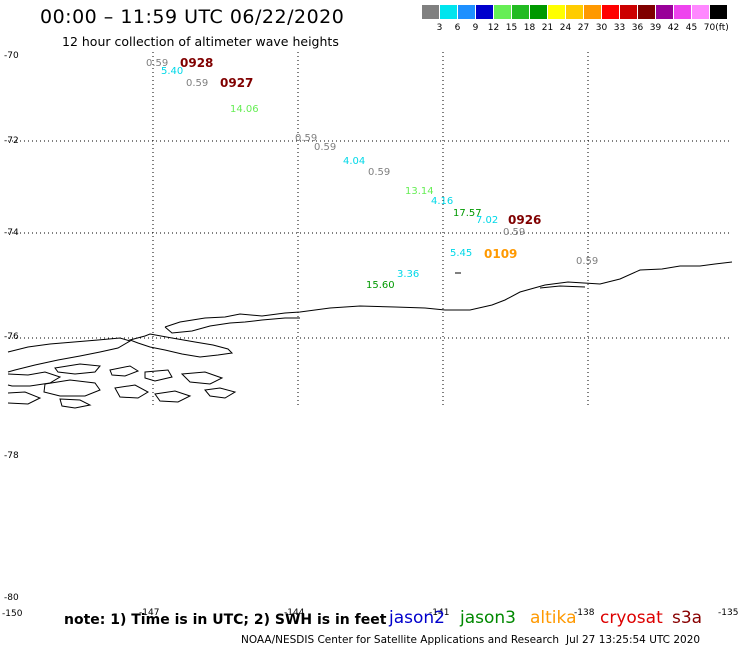 The height and width of the screenshot is (650, 740). I want to click on legend-value: 6, so click(457, 28).